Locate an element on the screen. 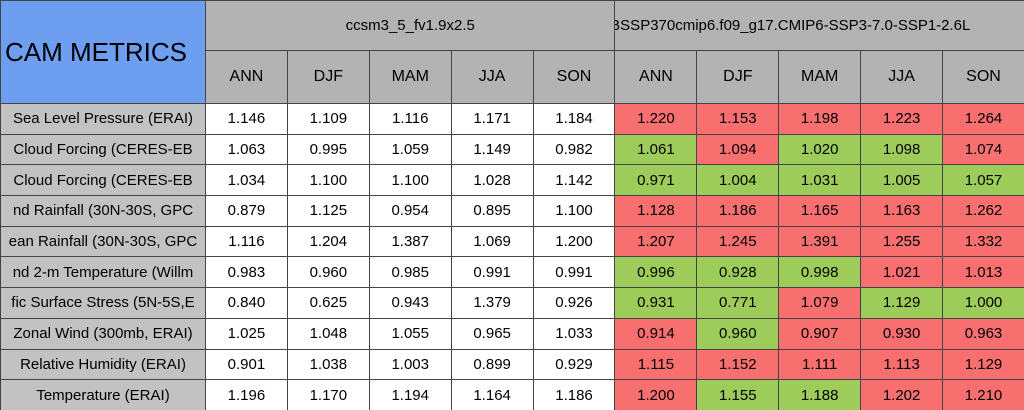 The image size is (1024, 410). metric-cell: 0.926 is located at coordinates (574, 303).